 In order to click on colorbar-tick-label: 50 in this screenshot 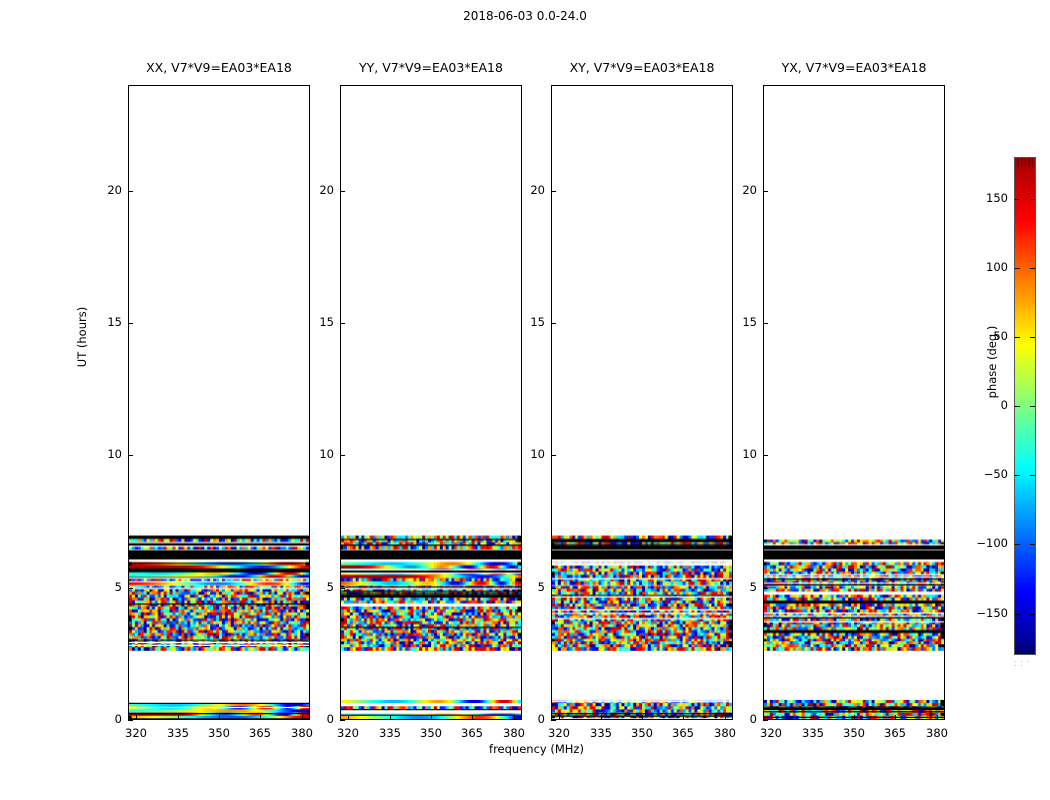, I will do `click(1000, 336)`.